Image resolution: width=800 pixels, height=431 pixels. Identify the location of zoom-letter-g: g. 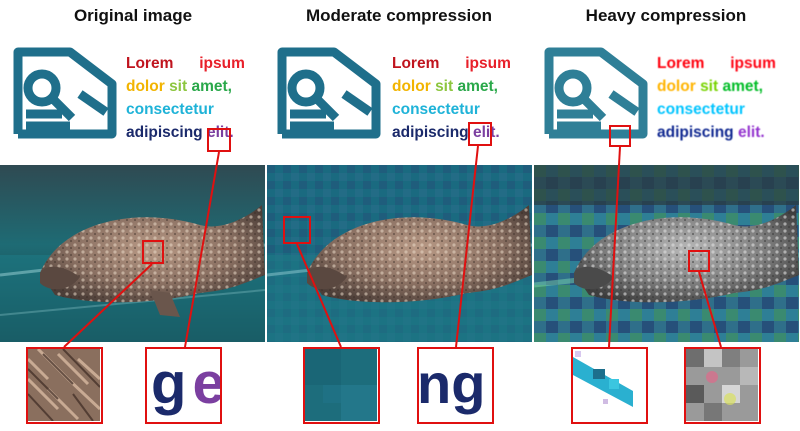
(169, 383).